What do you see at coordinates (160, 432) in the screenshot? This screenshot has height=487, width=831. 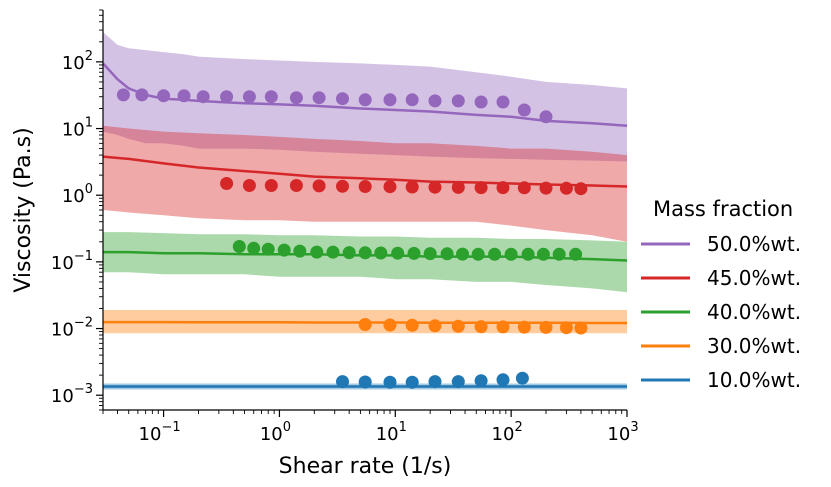 I see `x-tick-label: 10⁻¹` at bounding box center [160, 432].